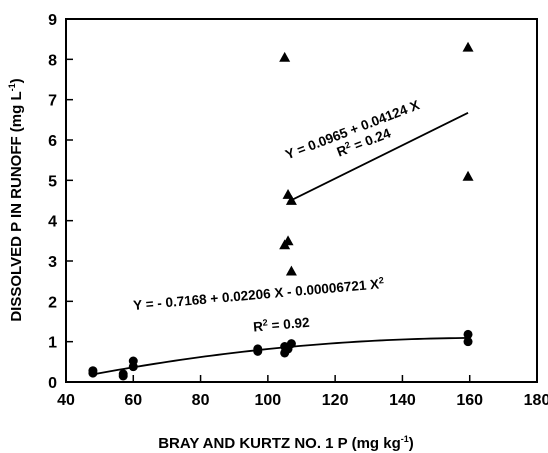  What do you see at coordinates (286, 443) in the screenshot?
I see `x-axis-label: BRAY AND KURTZ NO. 1 P (mg kg-1)` at bounding box center [286, 443].